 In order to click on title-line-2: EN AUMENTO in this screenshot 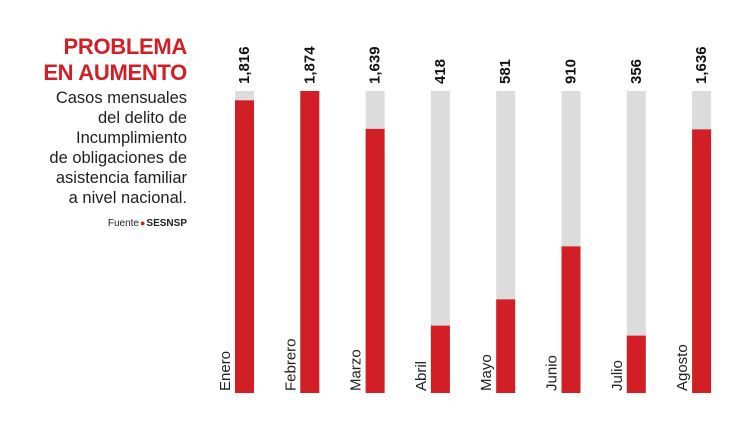, I will do `click(115, 72)`.